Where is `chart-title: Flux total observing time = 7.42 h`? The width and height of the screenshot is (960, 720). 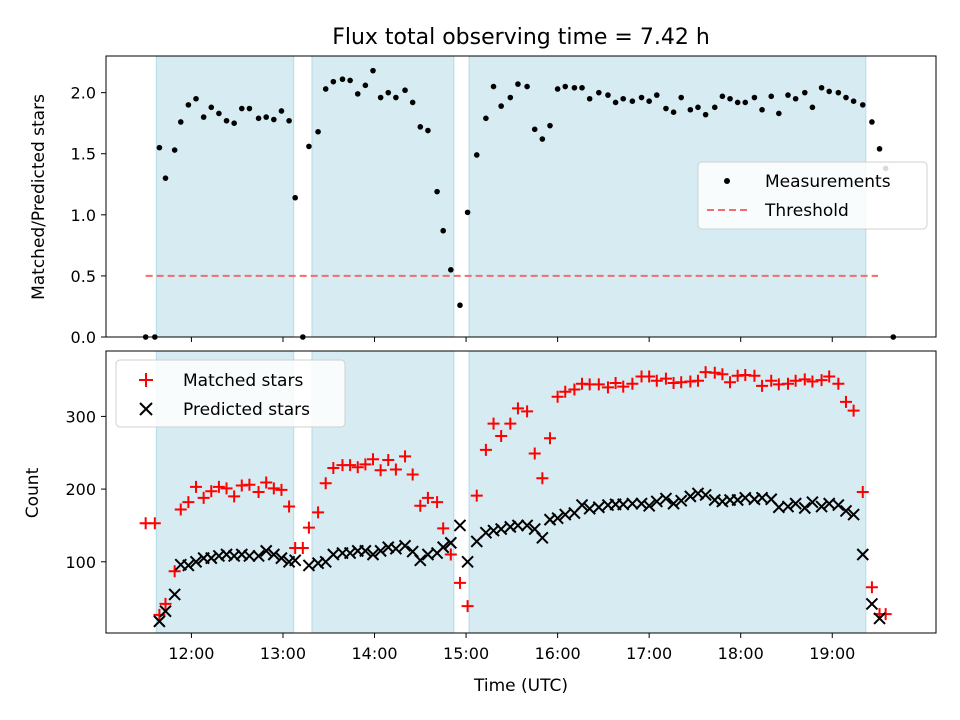 chart-title: Flux total observing time = 7.42 h is located at coordinates (521, 37).